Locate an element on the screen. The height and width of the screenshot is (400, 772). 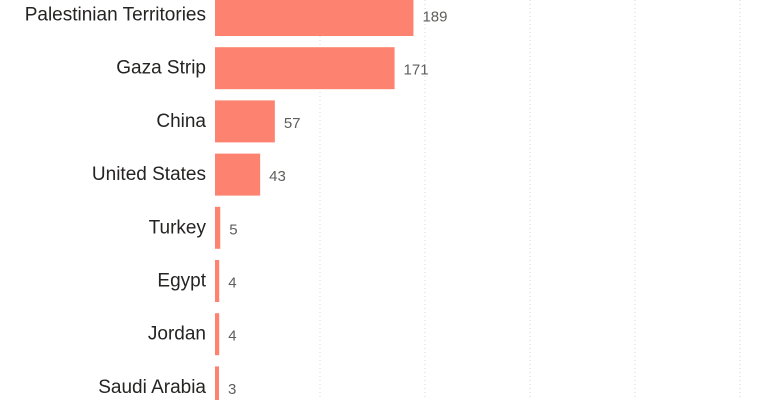
data-label: 189 is located at coordinates (434, 17).